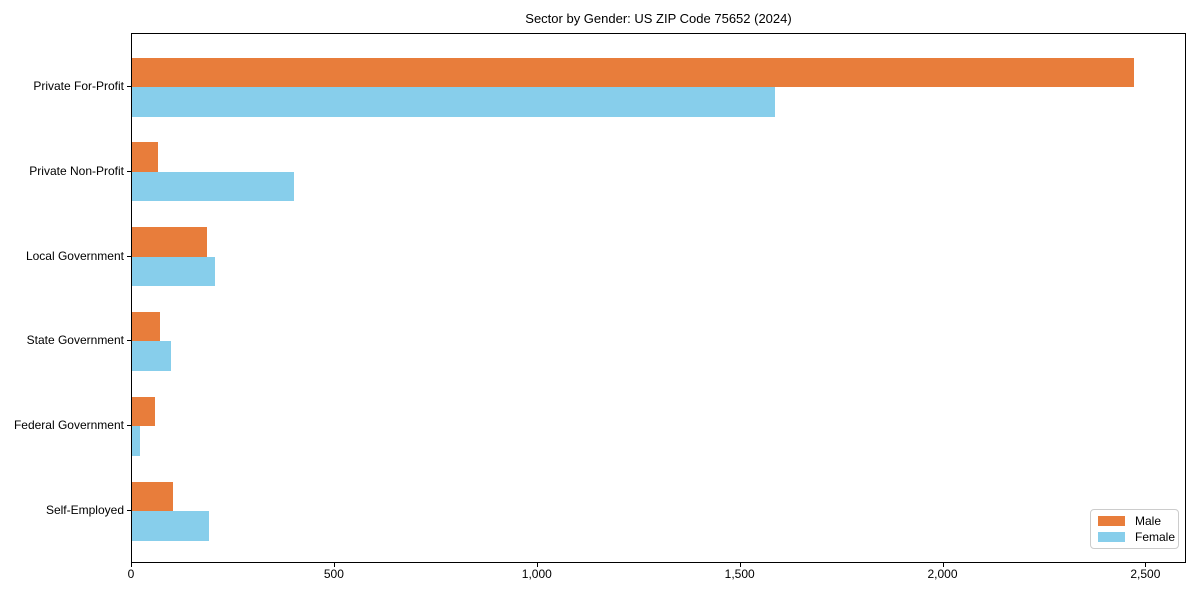 The image size is (1200, 600). What do you see at coordinates (1155, 536) in the screenshot?
I see `legend-label-female: Female` at bounding box center [1155, 536].